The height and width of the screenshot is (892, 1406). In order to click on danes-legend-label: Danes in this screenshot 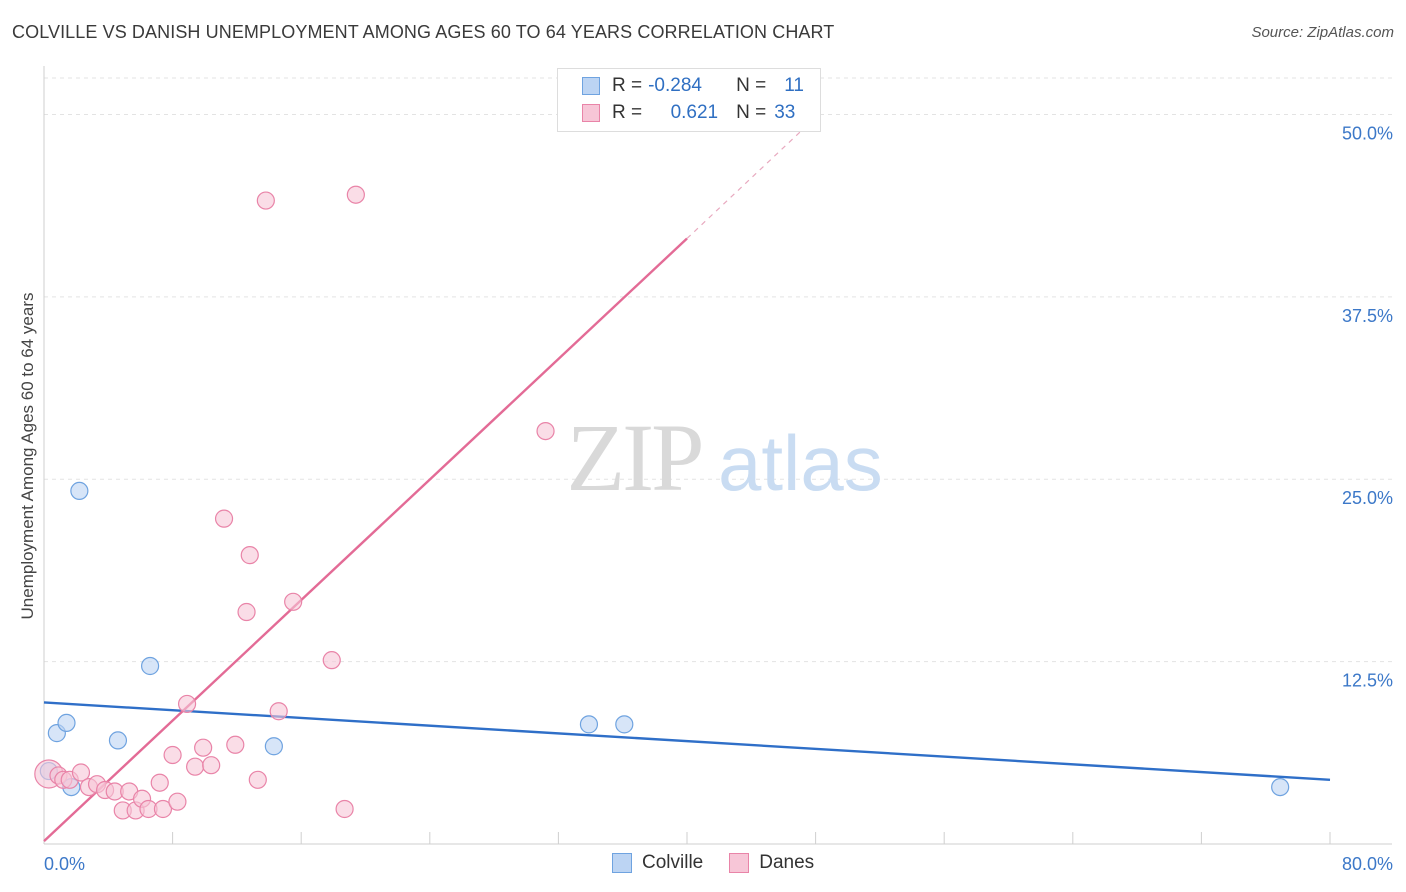, I will do `click(787, 862)`.